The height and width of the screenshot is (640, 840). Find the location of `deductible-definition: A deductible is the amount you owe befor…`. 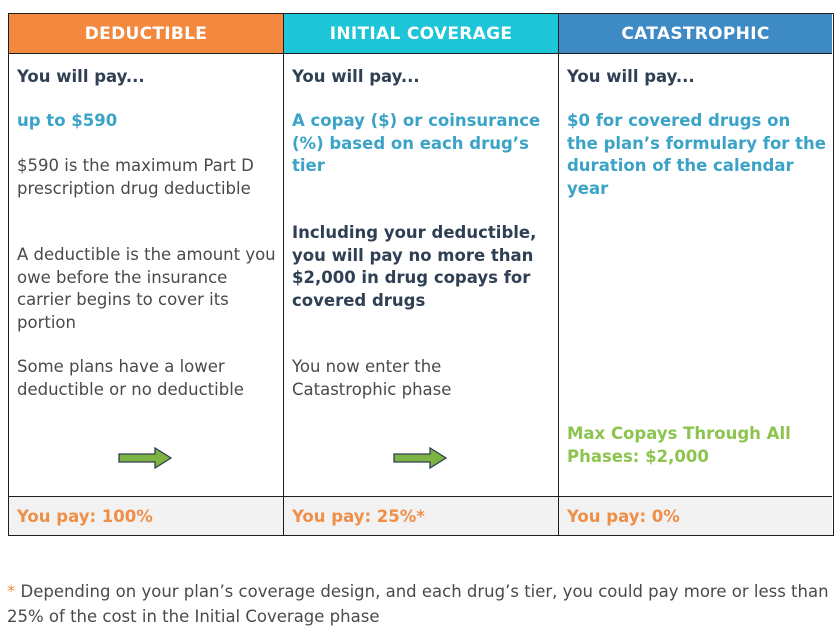

deductible-definition: A deductible is the amount you owe befor… is located at coordinates (146, 288).